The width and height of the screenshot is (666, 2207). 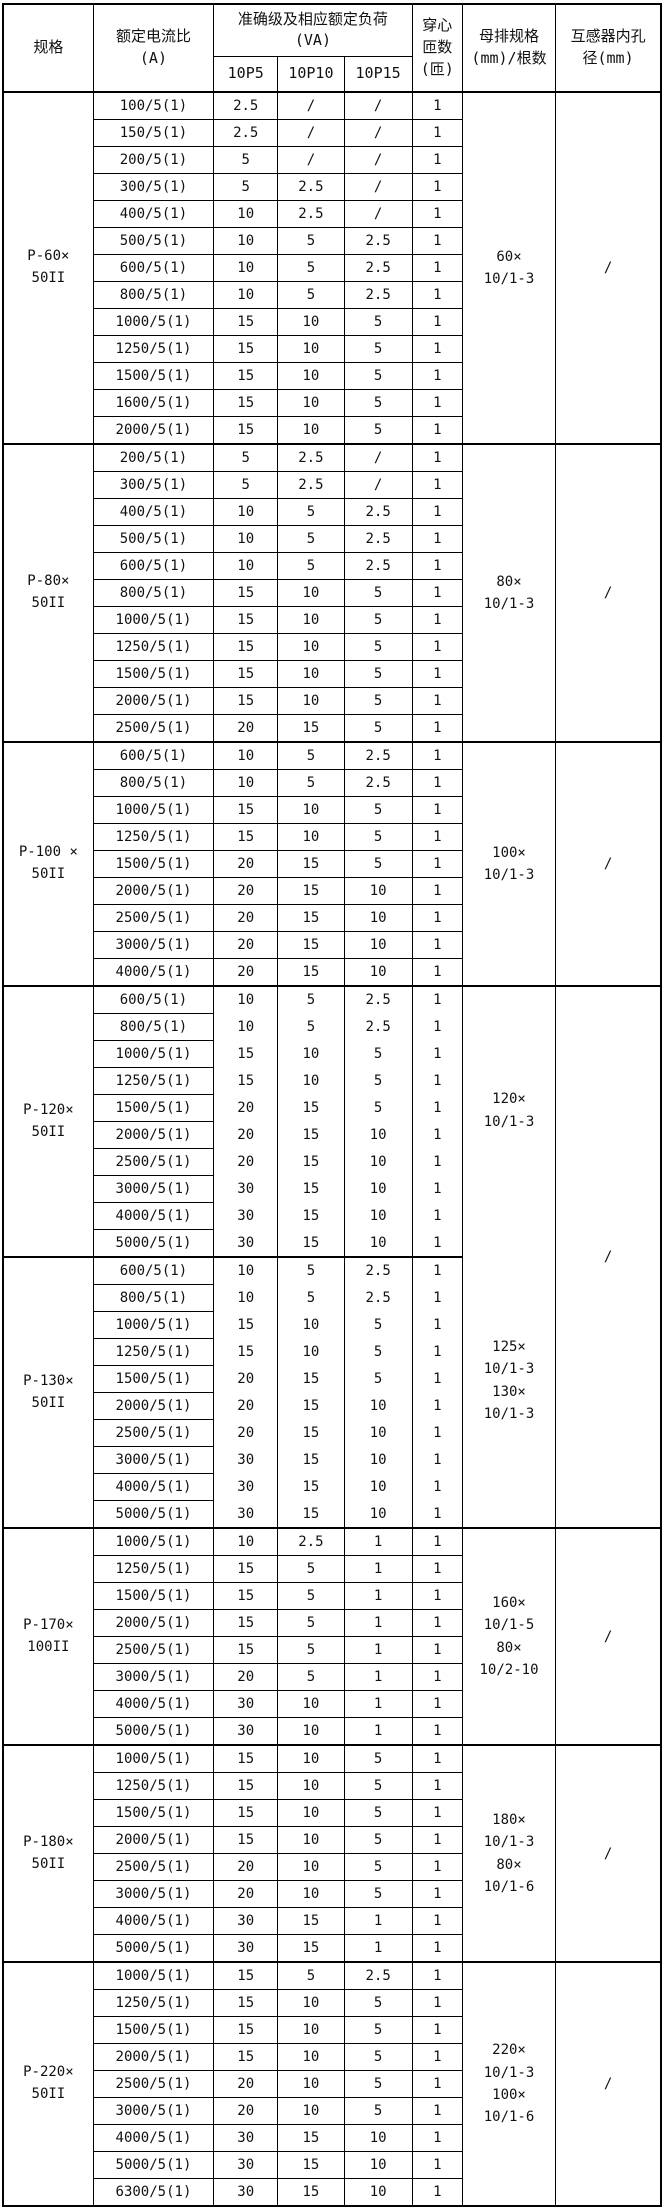 I want to click on ratio-cell: 4000/5(1), so click(x=153, y=1487).